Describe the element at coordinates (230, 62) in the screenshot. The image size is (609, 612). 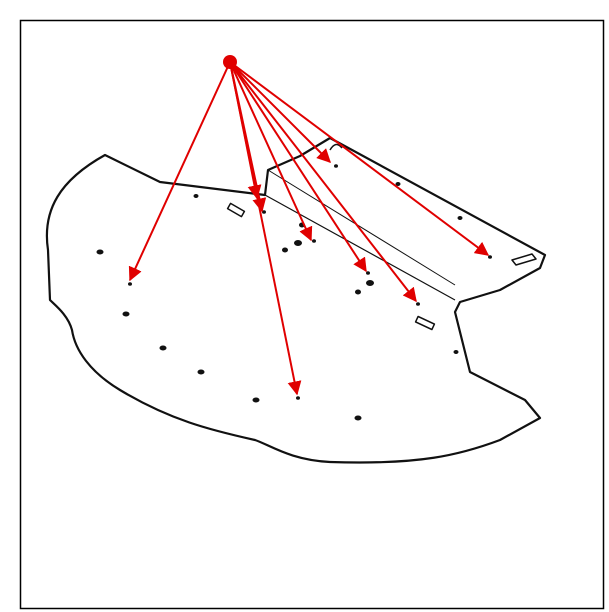
I see `origin-point` at that location.